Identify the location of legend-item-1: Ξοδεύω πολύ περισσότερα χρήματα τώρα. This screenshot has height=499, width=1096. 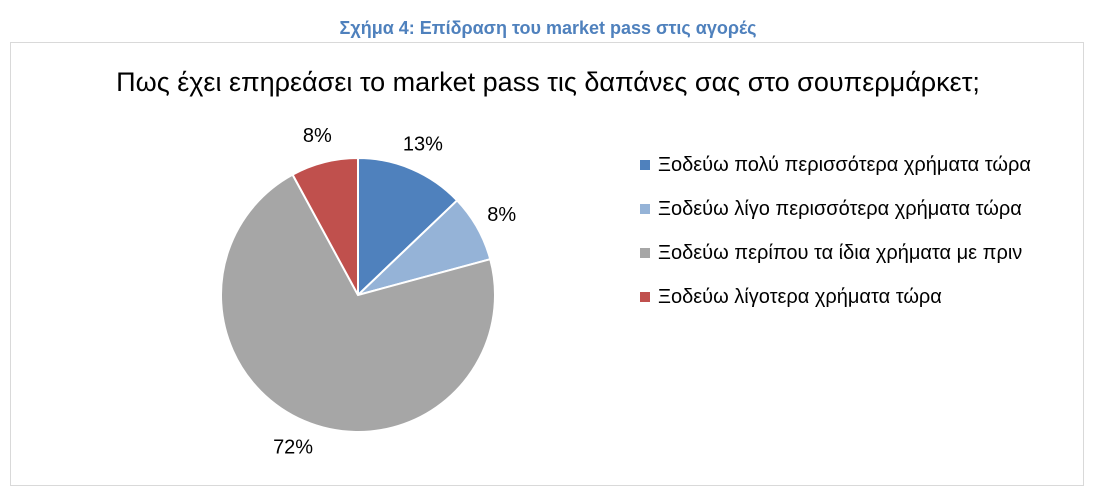
(850, 165).